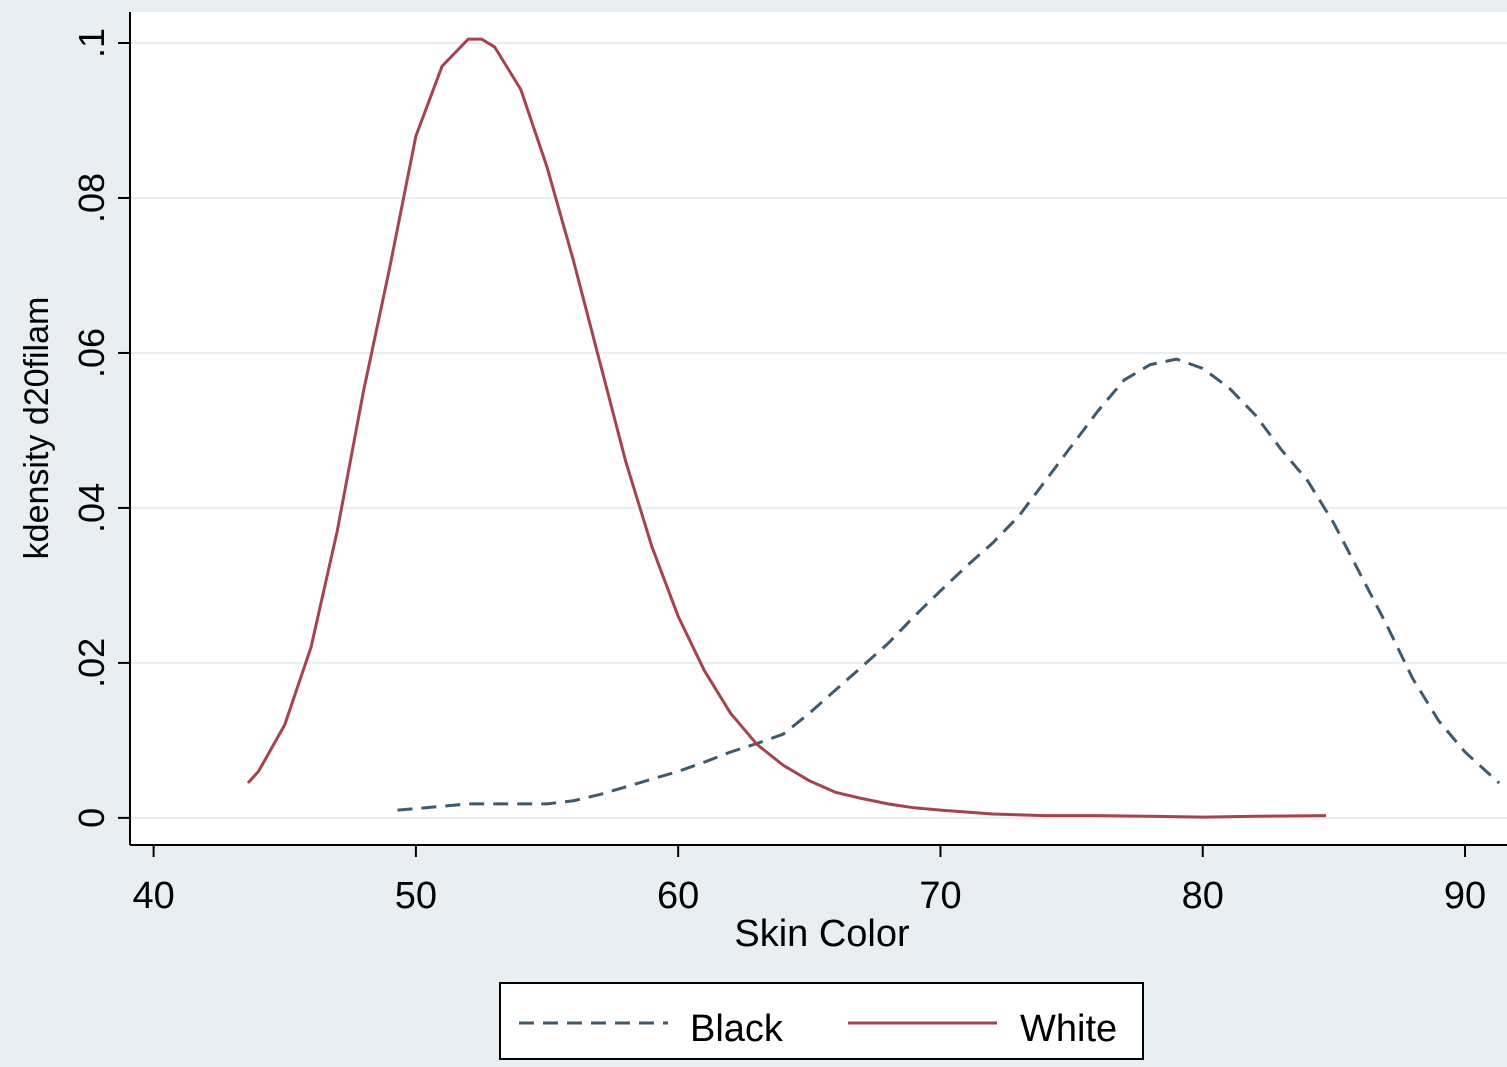  What do you see at coordinates (822, 934) in the screenshot?
I see `x-axis-title: Skin Color` at bounding box center [822, 934].